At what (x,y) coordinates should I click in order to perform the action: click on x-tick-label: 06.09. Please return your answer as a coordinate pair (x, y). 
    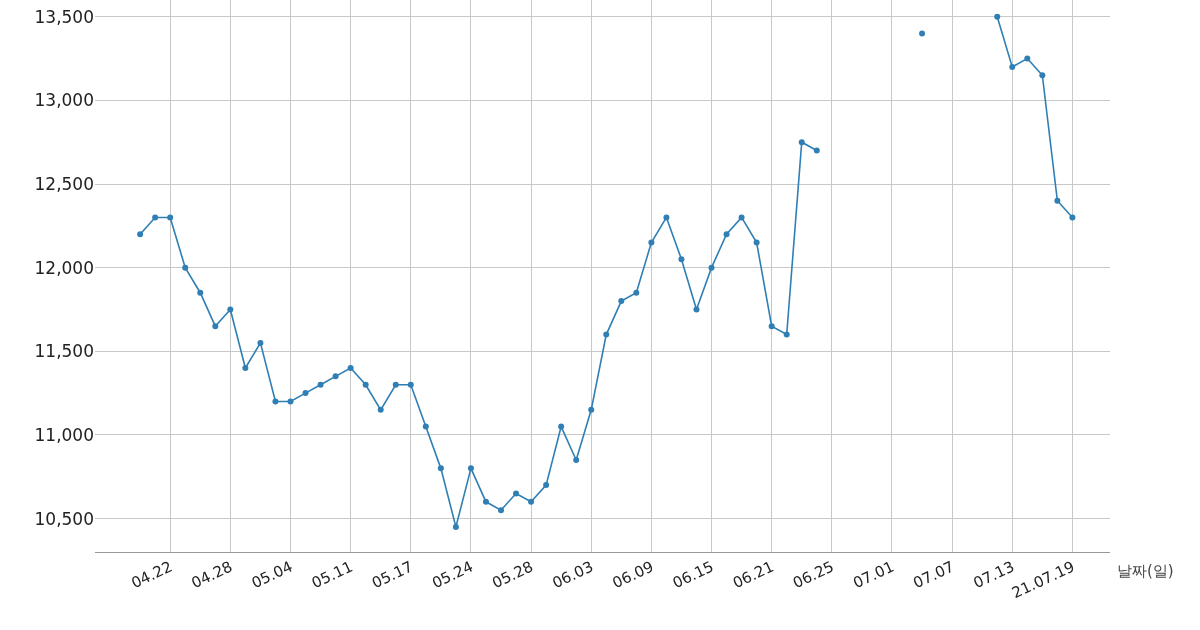
    Looking at the image, I should click on (633, 575).